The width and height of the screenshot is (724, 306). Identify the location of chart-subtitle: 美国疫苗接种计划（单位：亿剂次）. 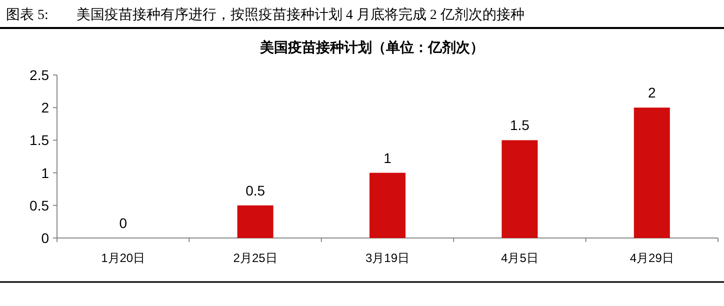
(371, 47).